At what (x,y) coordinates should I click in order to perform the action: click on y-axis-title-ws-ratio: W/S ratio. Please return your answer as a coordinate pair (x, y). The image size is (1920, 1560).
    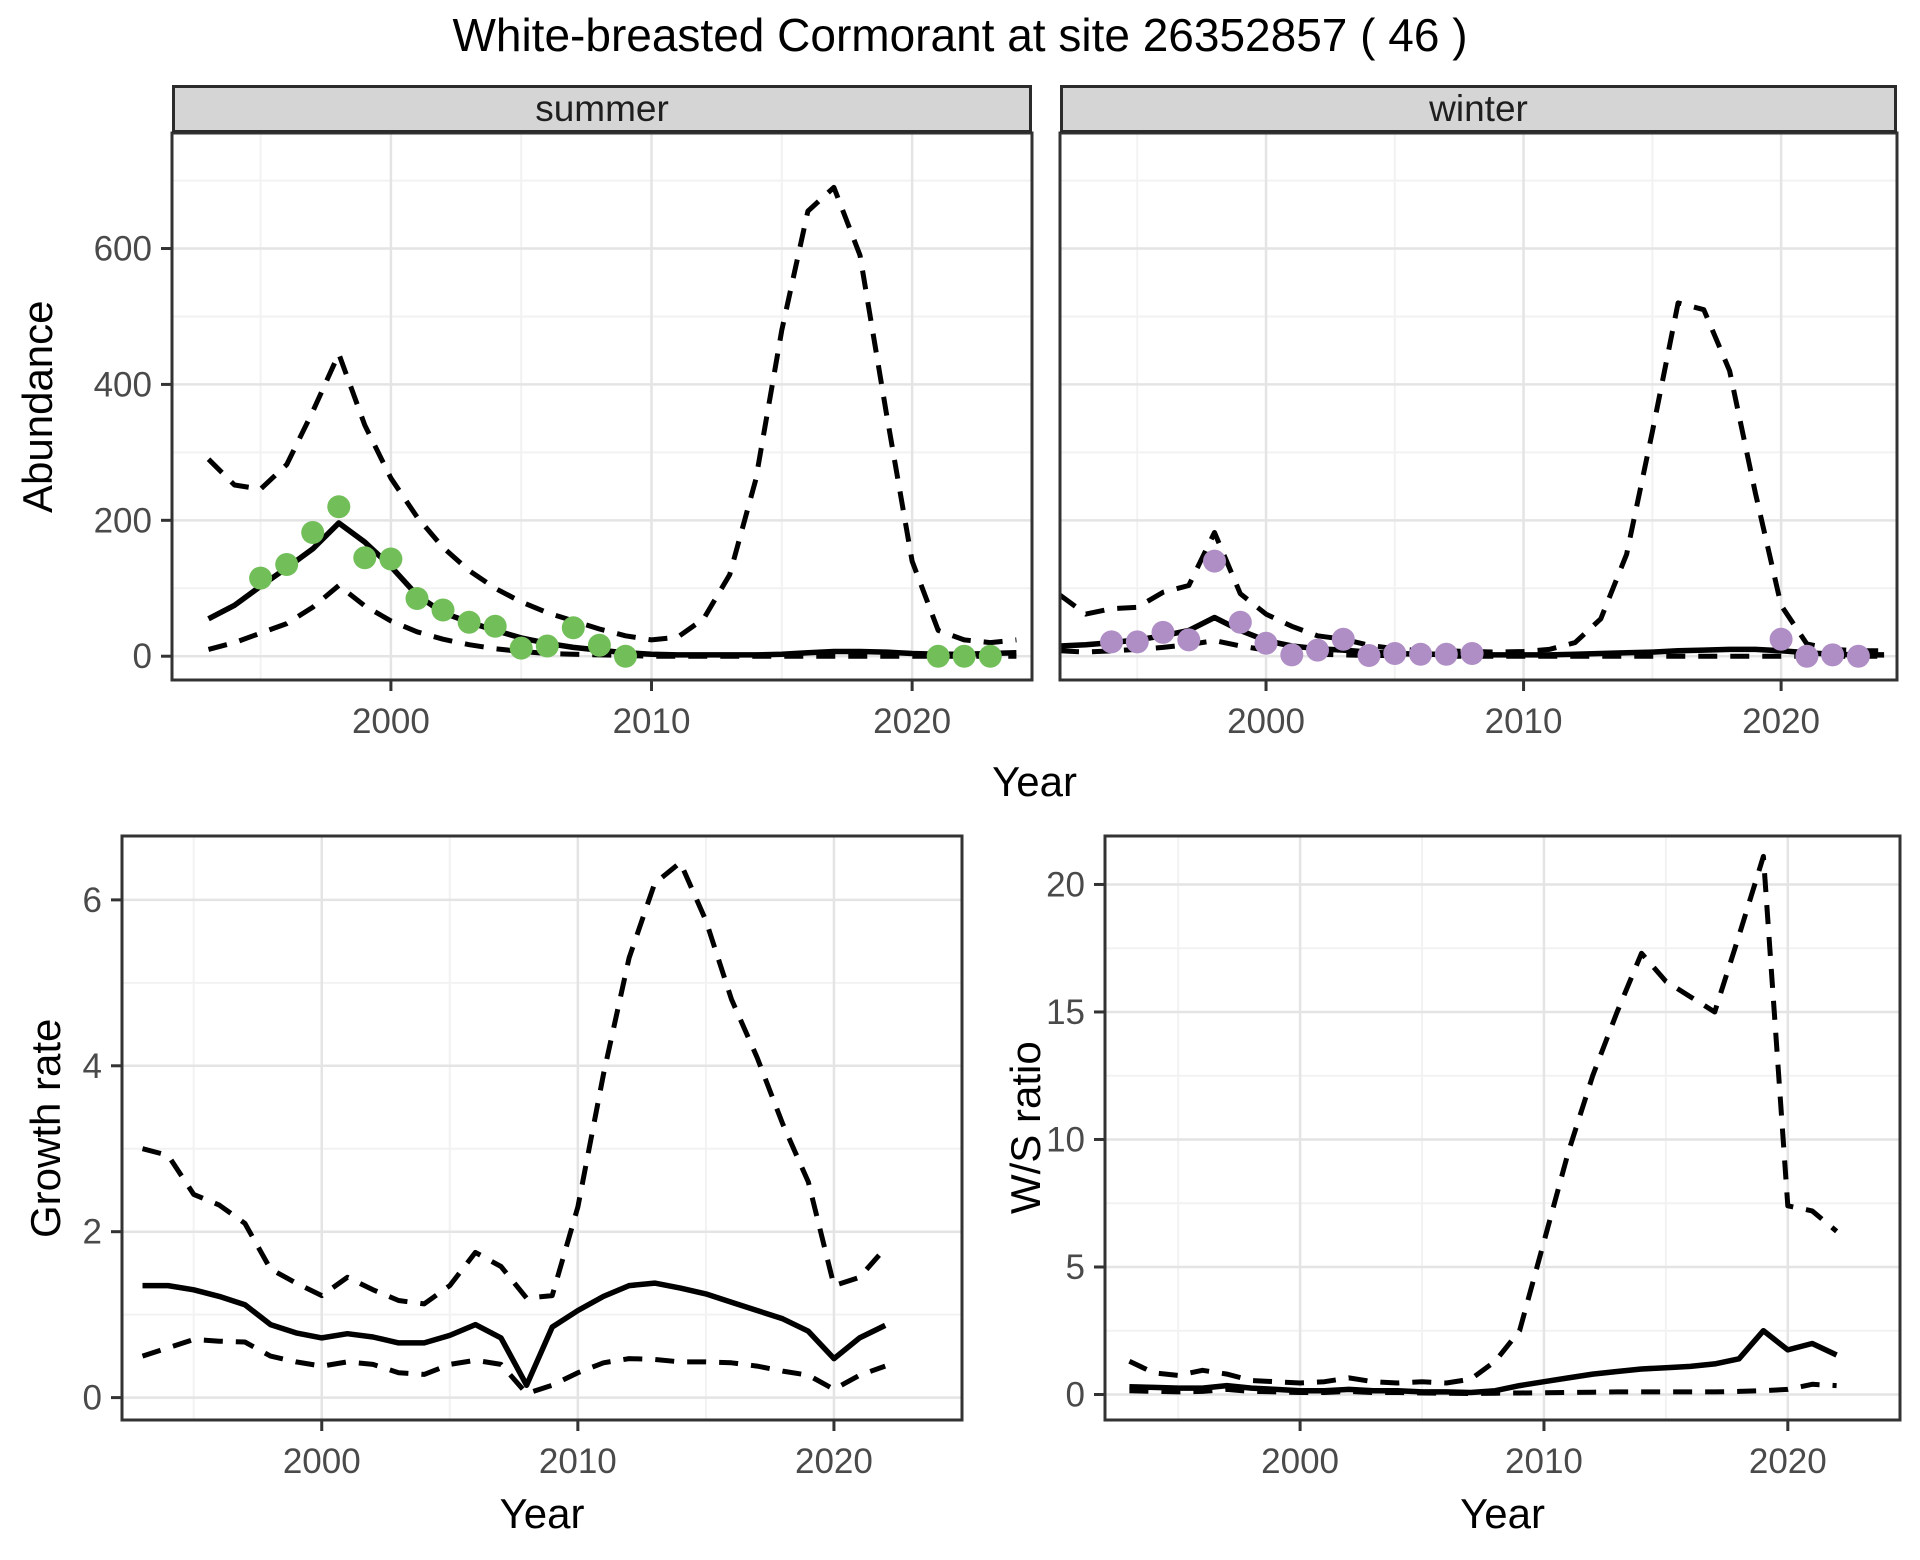
    Looking at the image, I should click on (1025, 1128).